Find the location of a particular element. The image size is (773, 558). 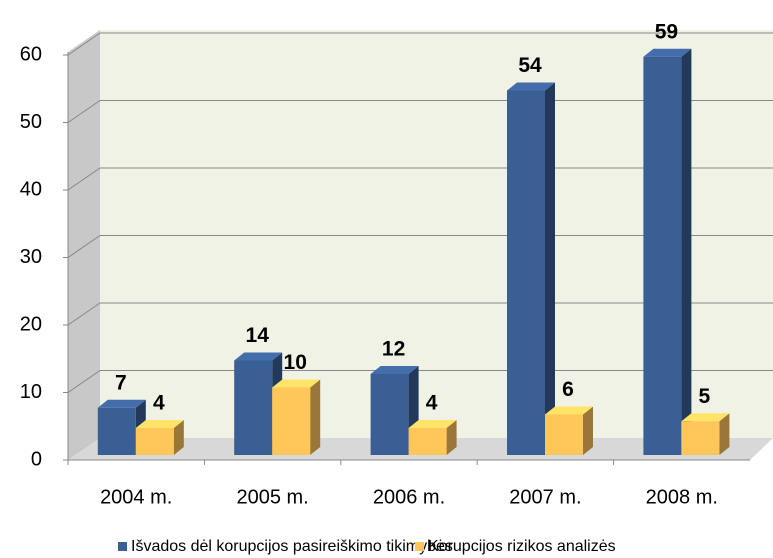

x-tick-label: 2006 m. is located at coordinates (409, 497).